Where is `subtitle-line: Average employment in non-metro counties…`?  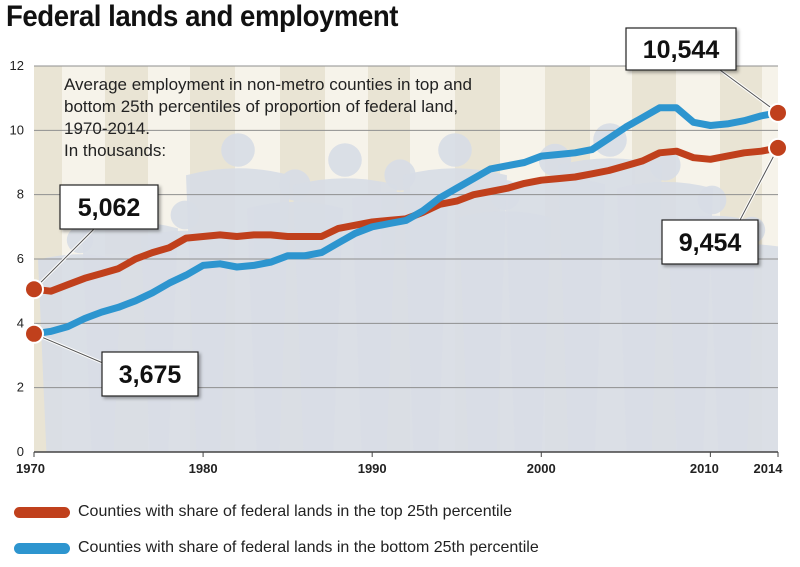
subtitle-line: Average employment in non-metro counties… is located at coordinates (268, 84).